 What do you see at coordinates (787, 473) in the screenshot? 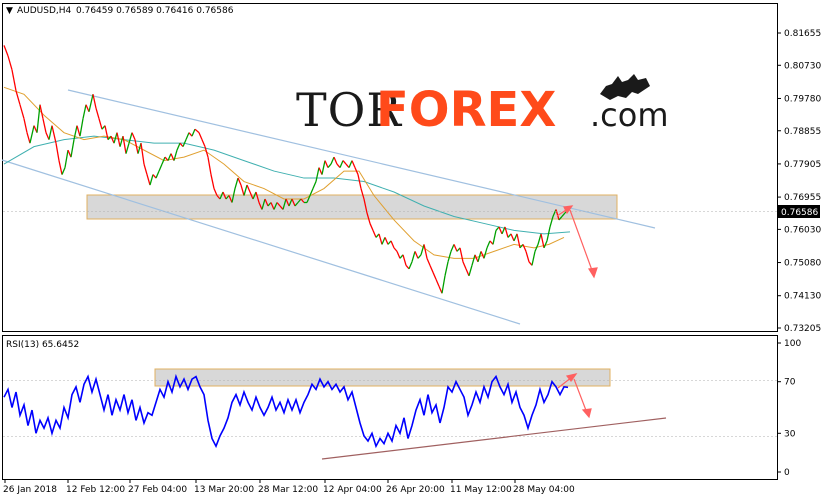
I see `rsi-tick-label: 0` at bounding box center [787, 473].